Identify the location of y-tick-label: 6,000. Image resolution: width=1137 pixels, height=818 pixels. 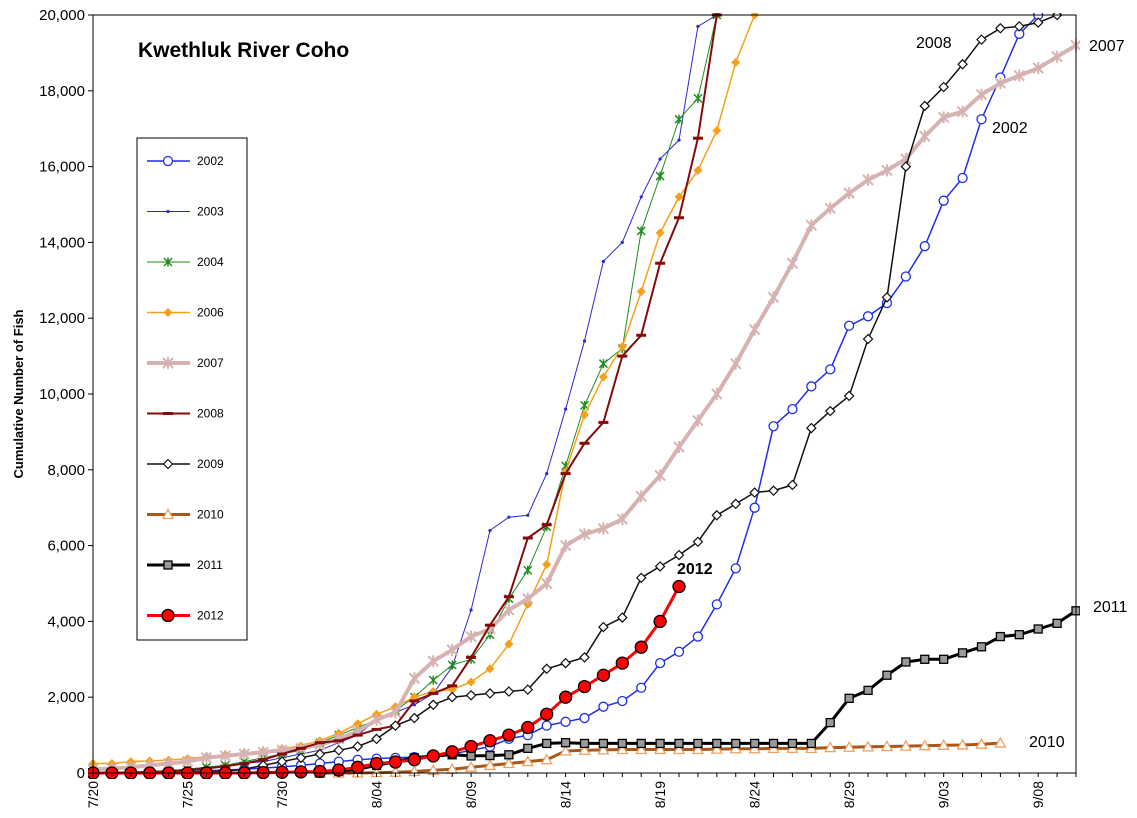
(66, 546).